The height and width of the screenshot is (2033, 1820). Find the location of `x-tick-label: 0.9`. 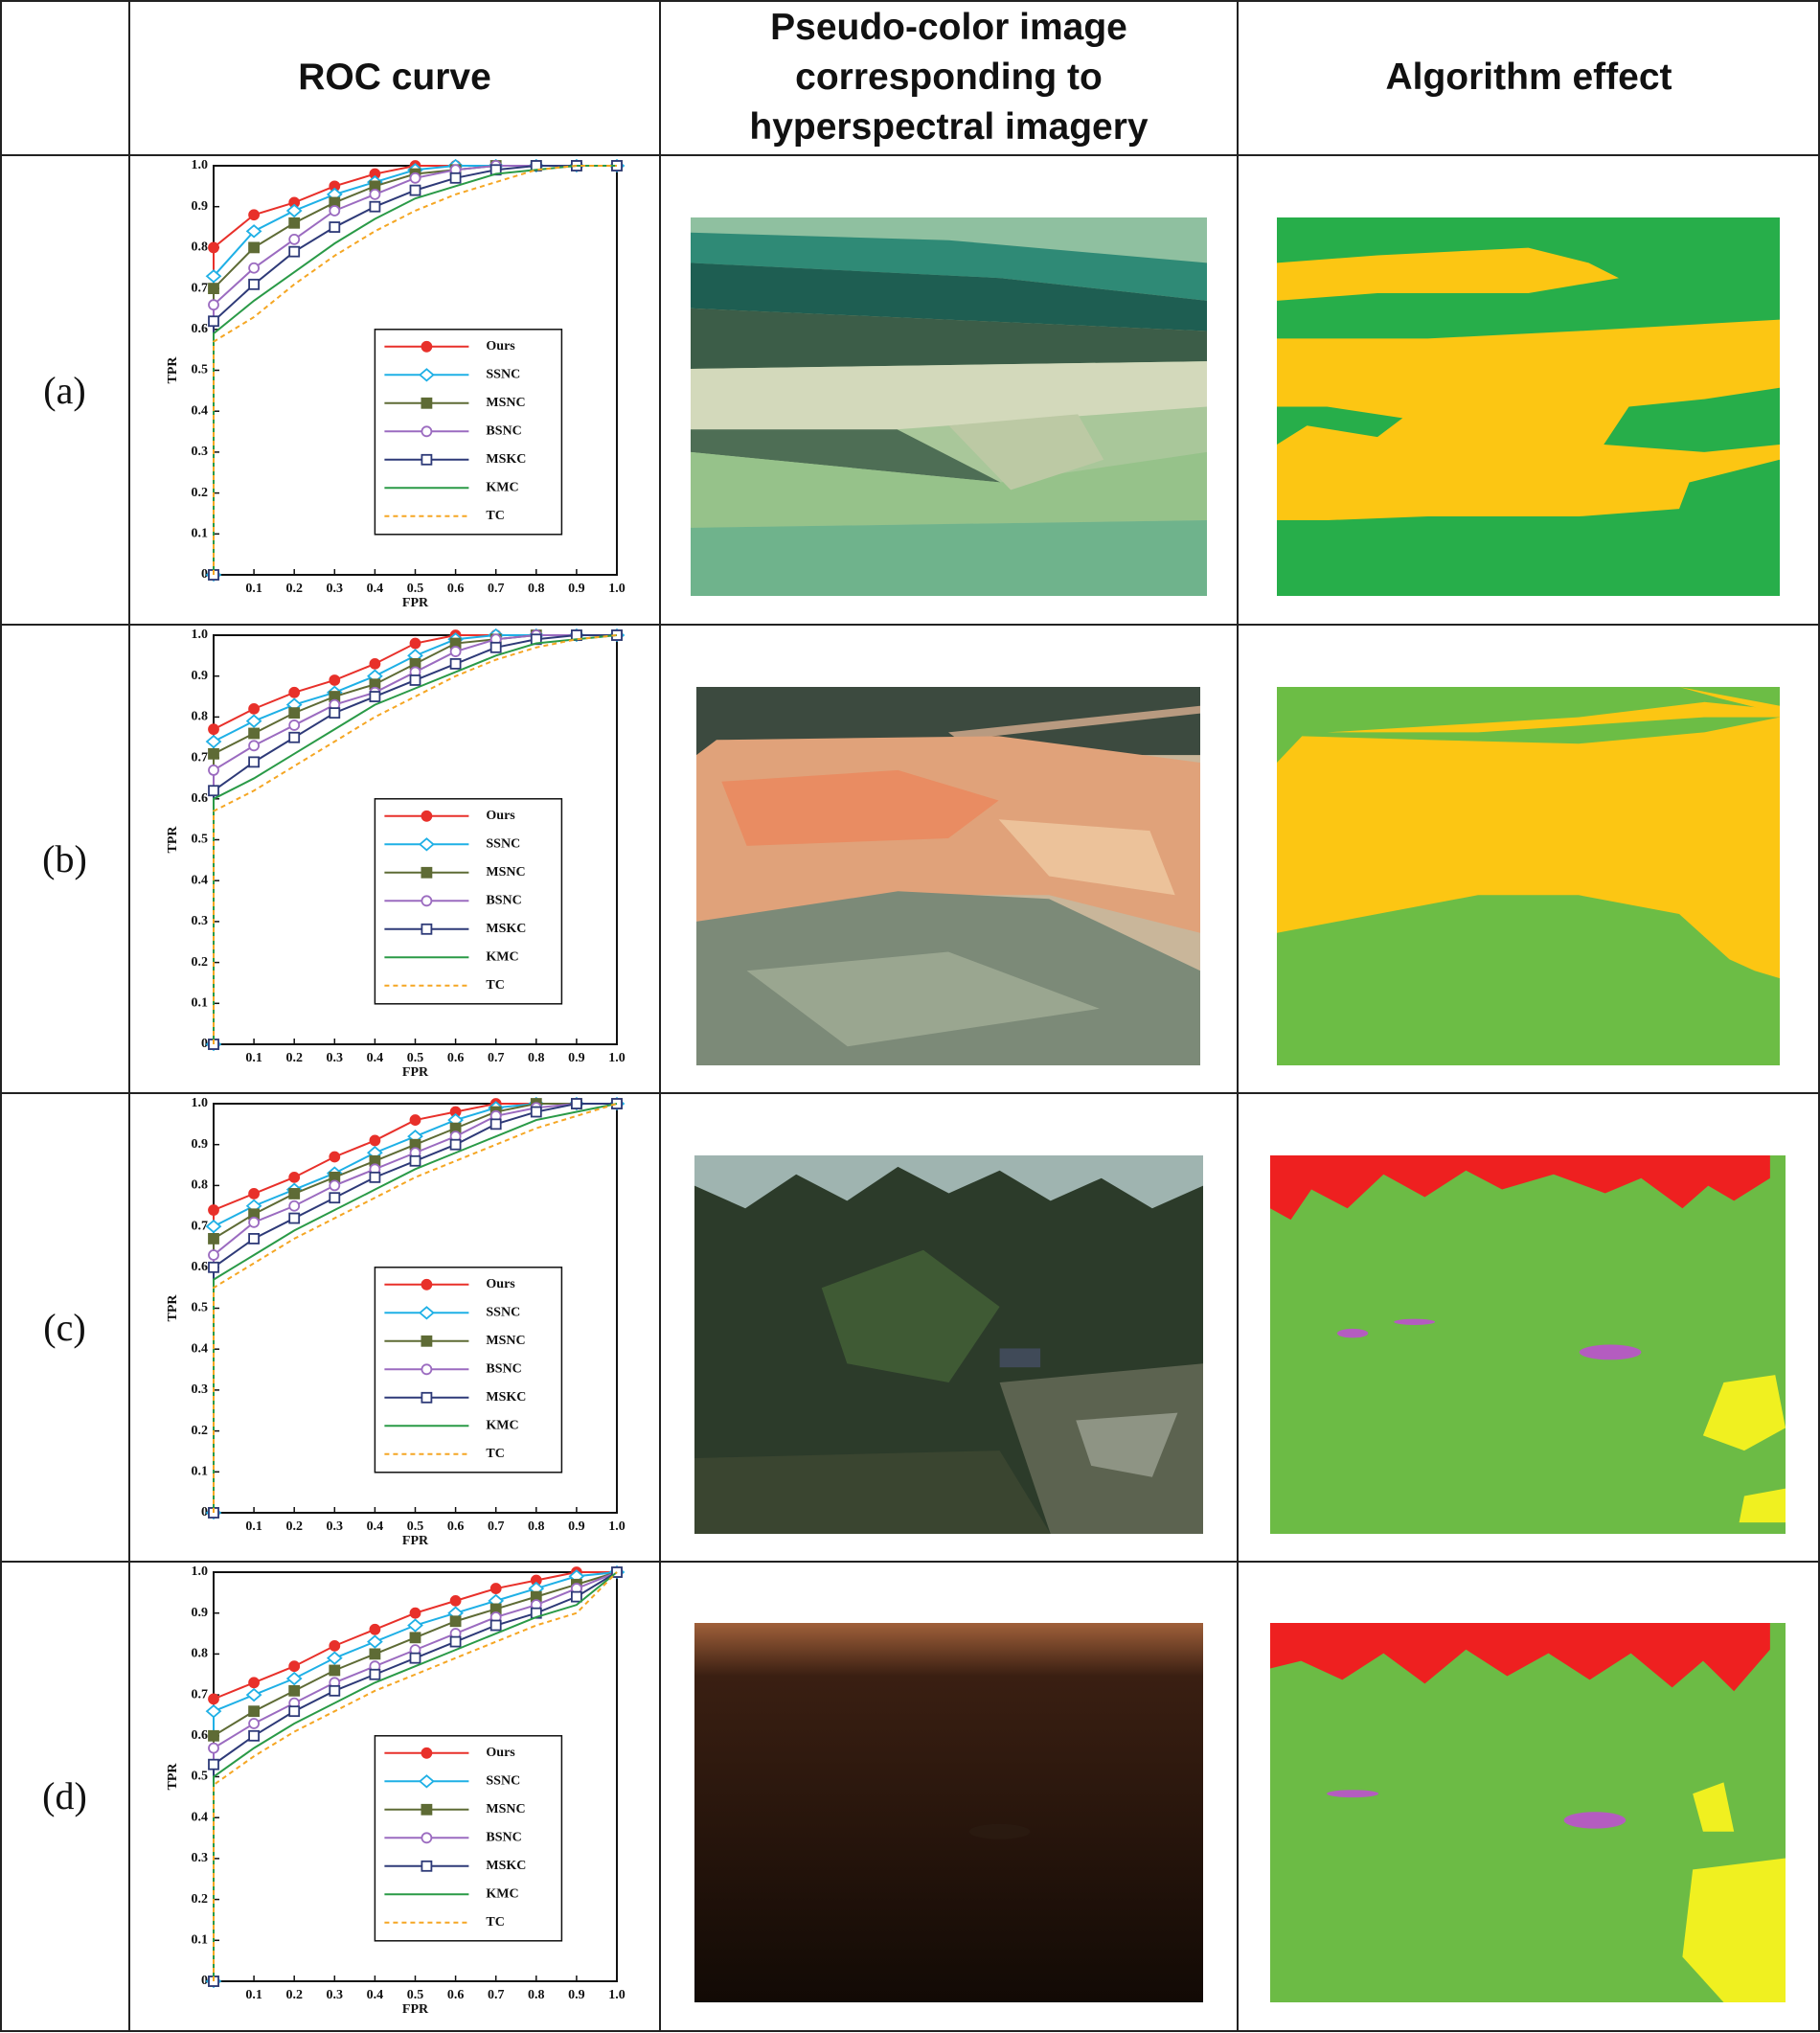

x-tick-label: 0.9 is located at coordinates (576, 1995).